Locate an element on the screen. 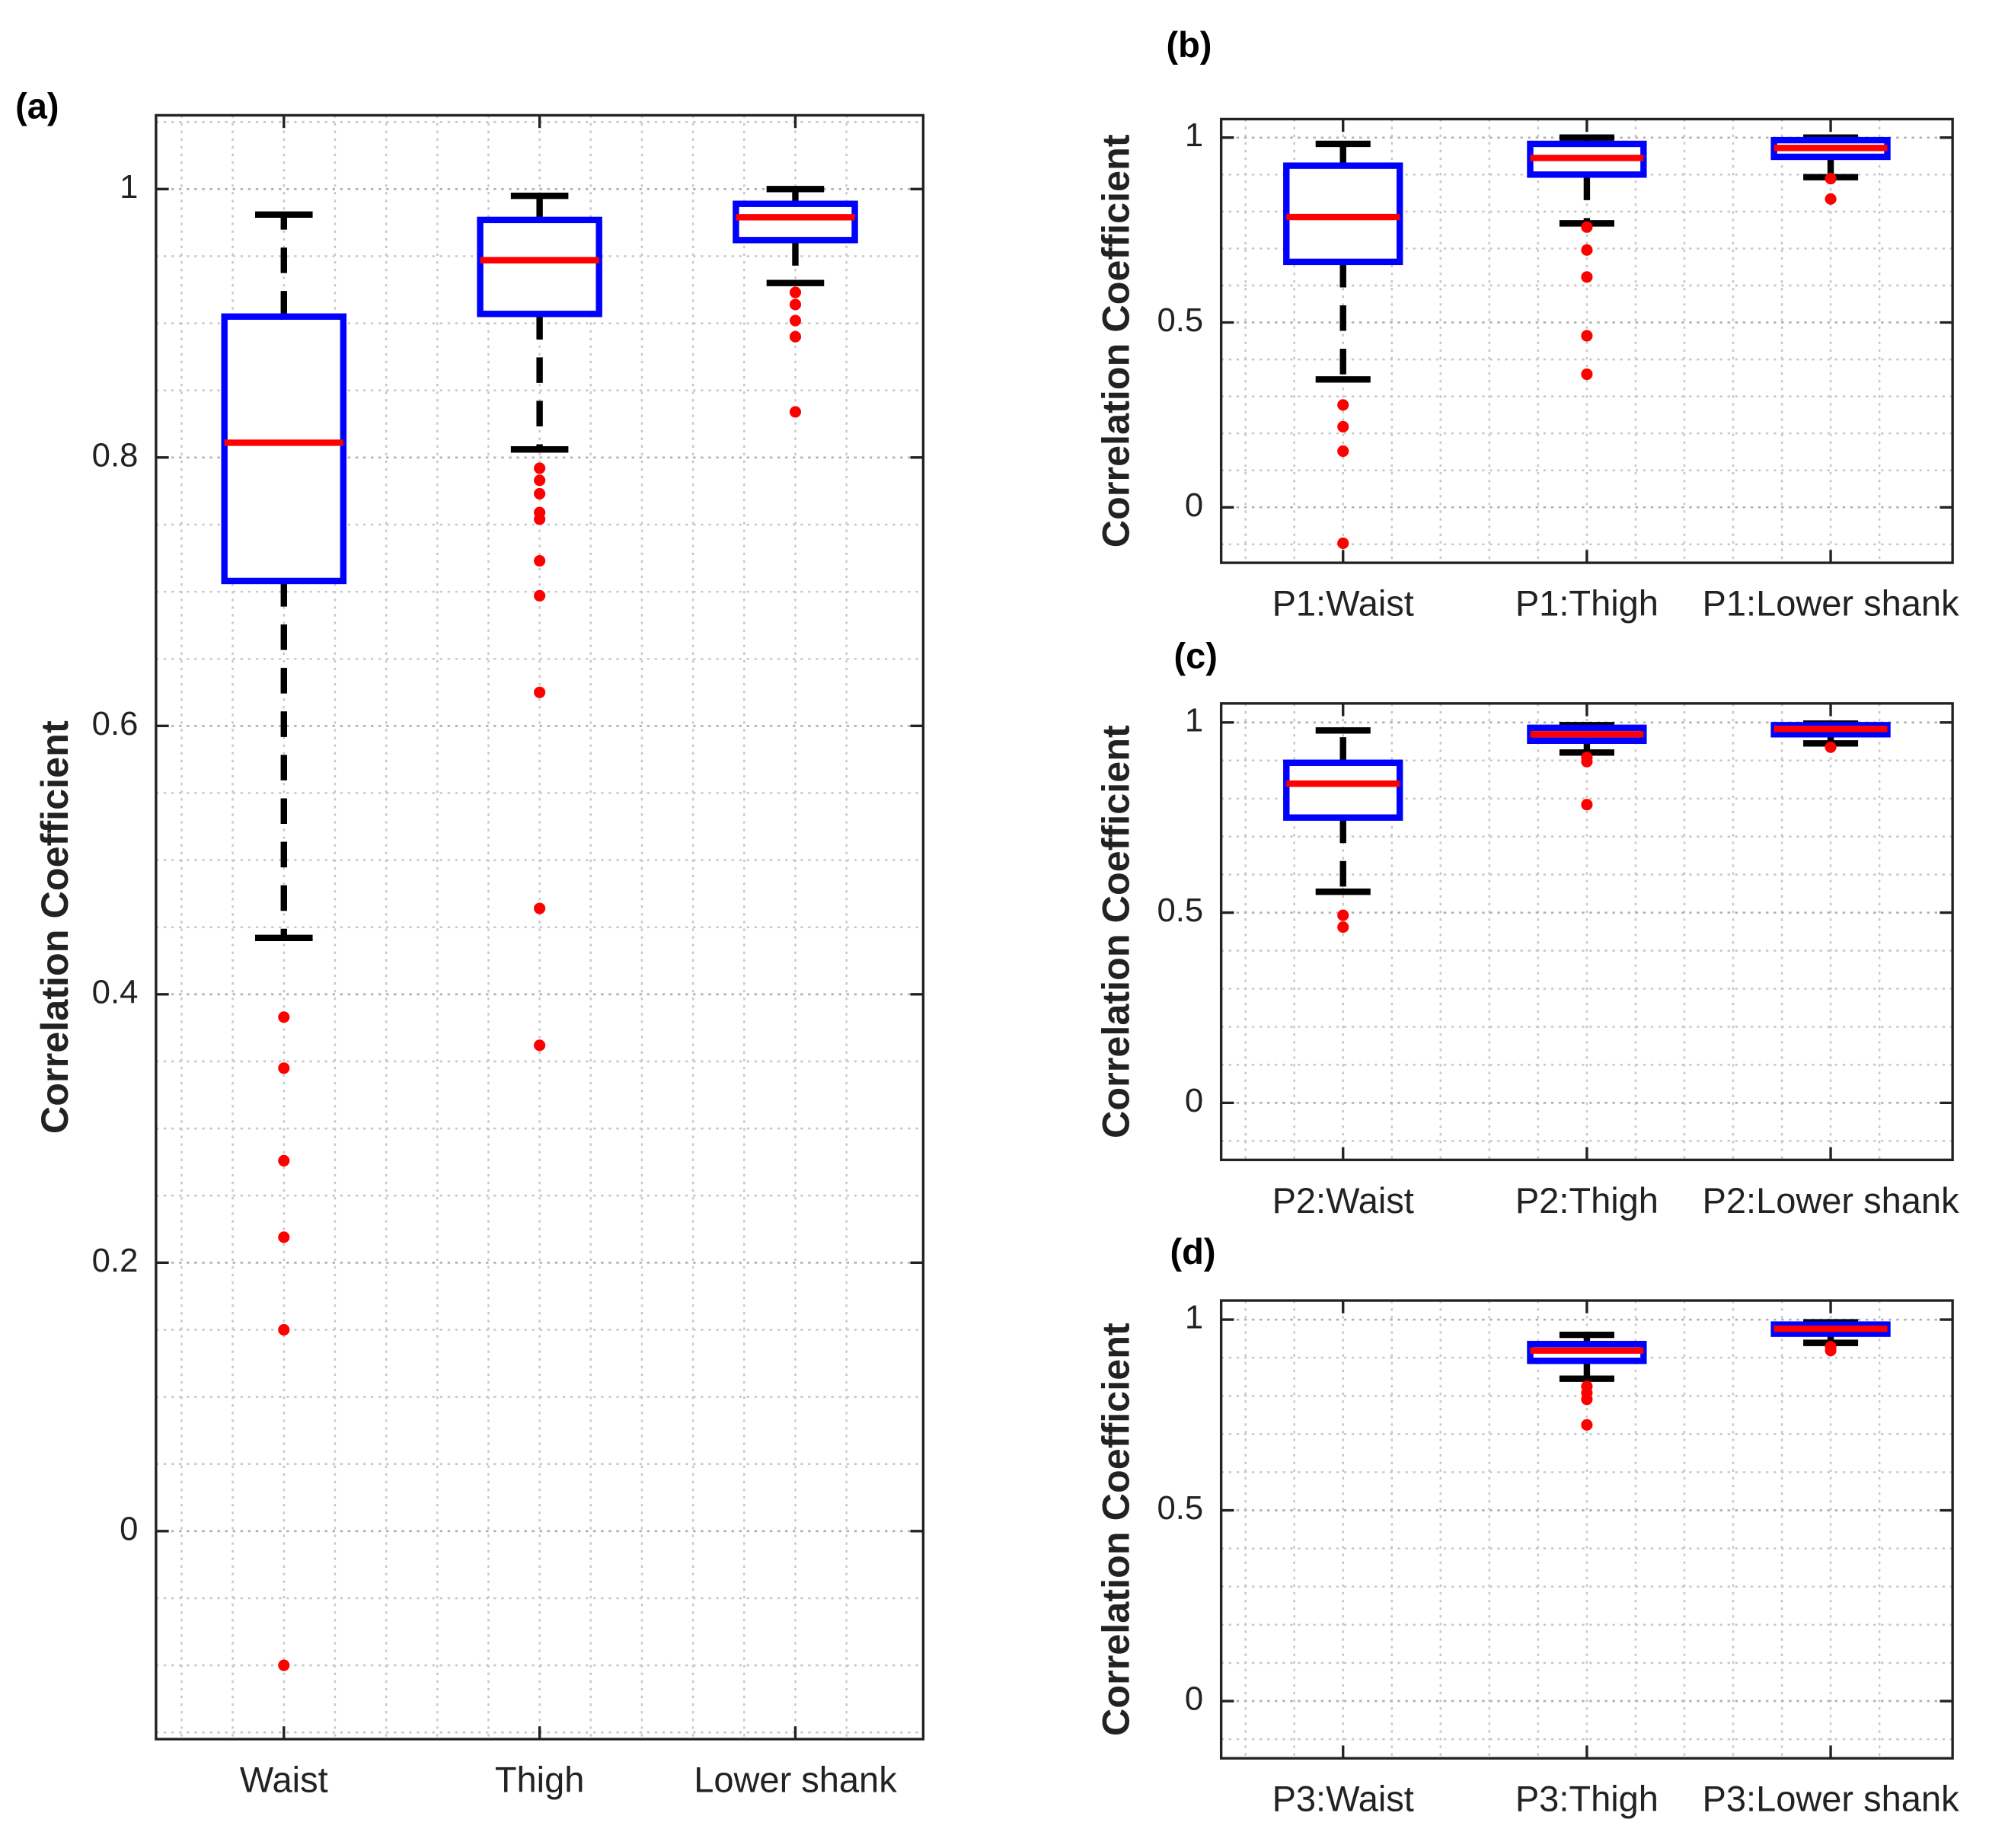 This screenshot has height=1848, width=2005. x-tick-label: P3:Waist is located at coordinates (1343, 1799).